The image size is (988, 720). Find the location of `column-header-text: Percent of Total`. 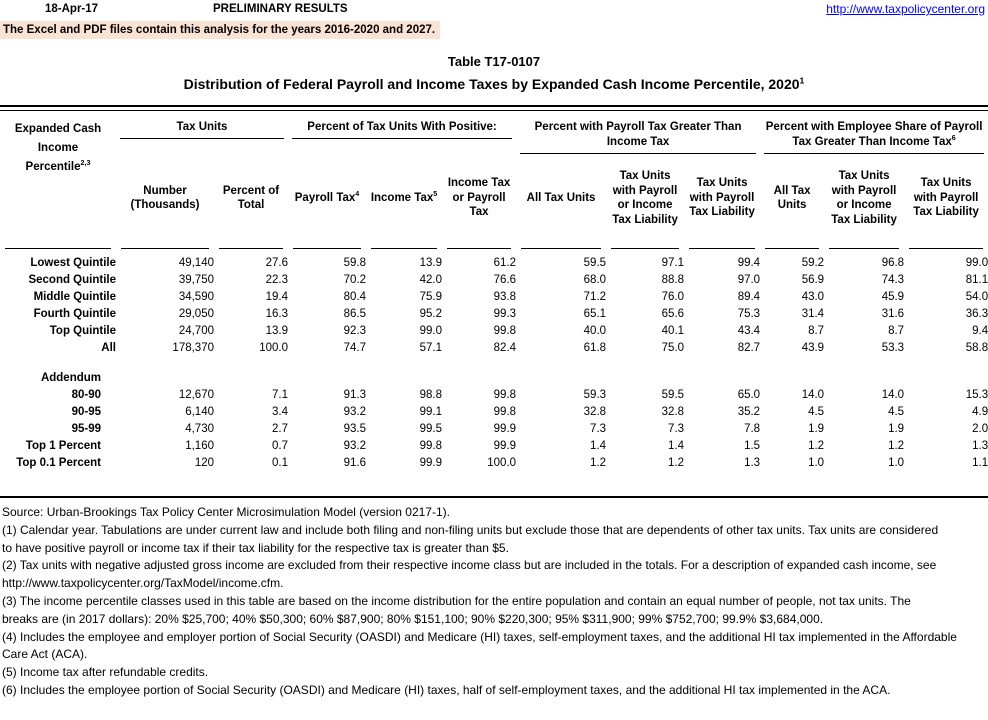

column-header-text: Percent of Total is located at coordinates (251, 198).